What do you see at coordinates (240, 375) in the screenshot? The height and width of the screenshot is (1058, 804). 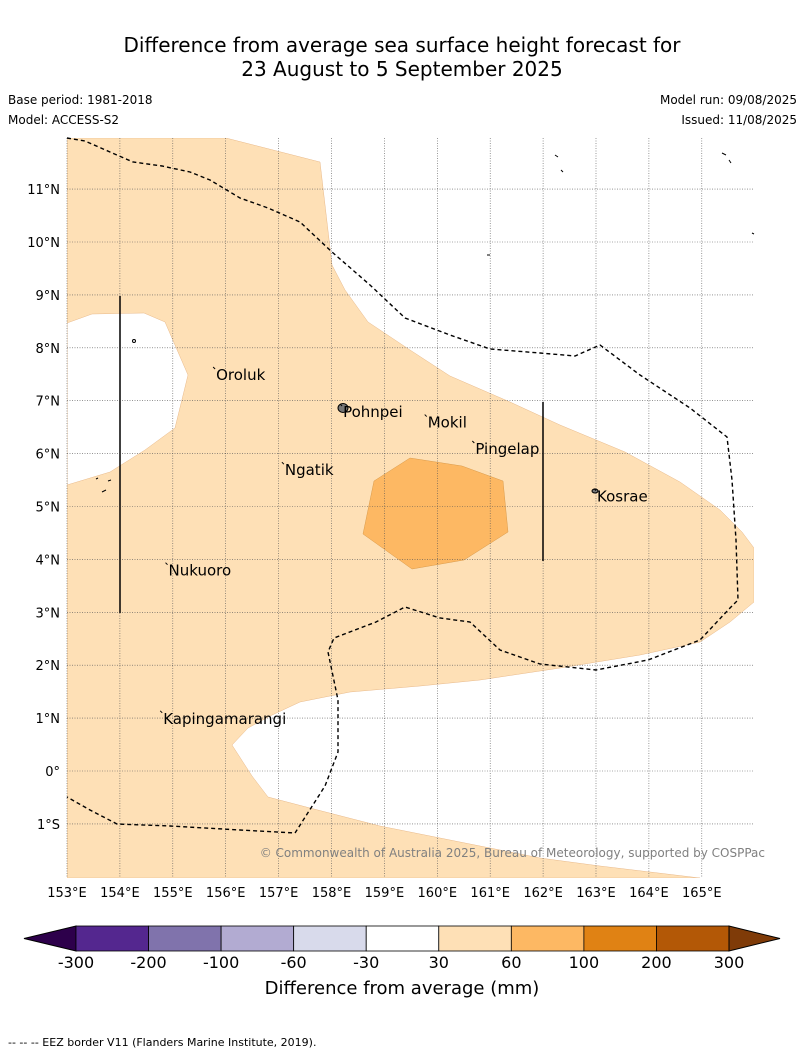 I see `place-label-oroluk: Oroluk` at bounding box center [240, 375].